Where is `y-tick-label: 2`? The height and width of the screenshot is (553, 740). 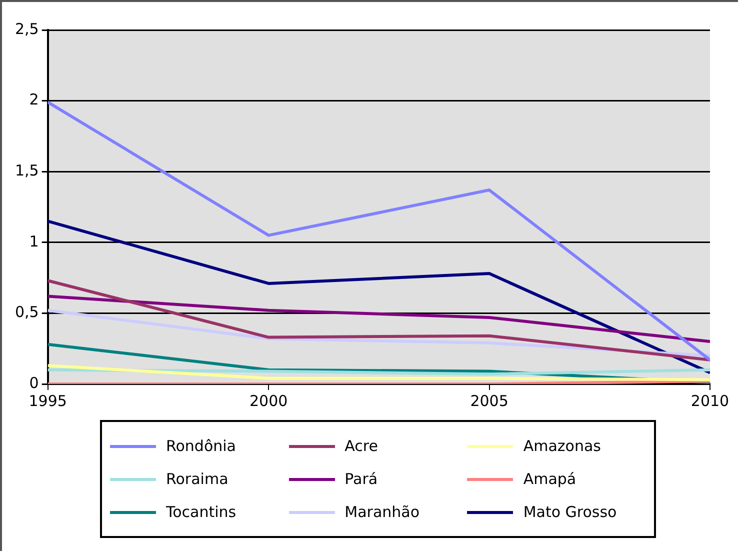 y-tick-label: 2 is located at coordinates (34, 99).